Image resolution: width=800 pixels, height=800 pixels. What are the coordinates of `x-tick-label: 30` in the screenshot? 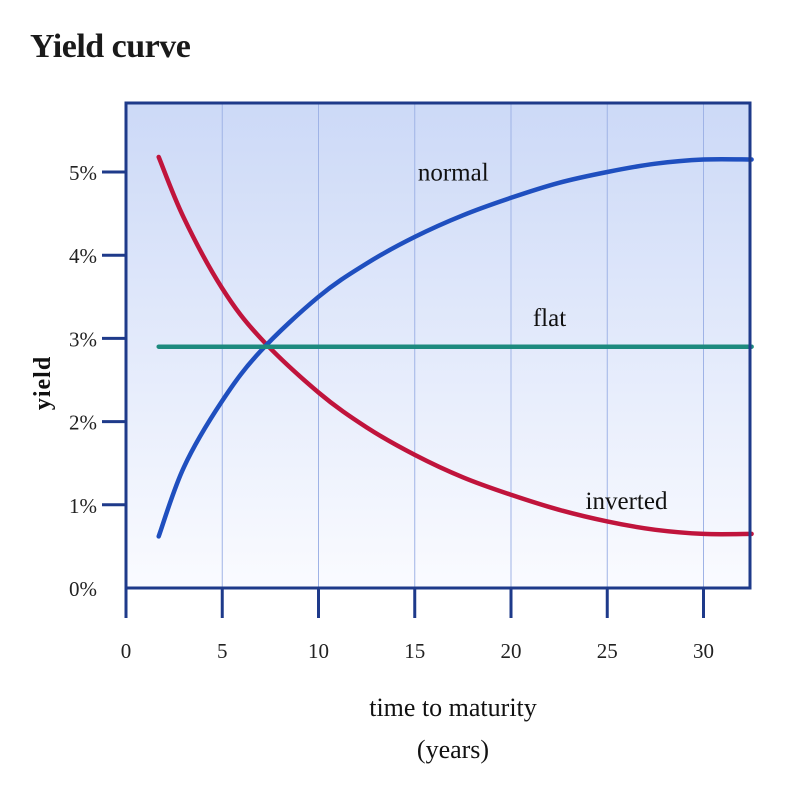 It's located at (703, 651).